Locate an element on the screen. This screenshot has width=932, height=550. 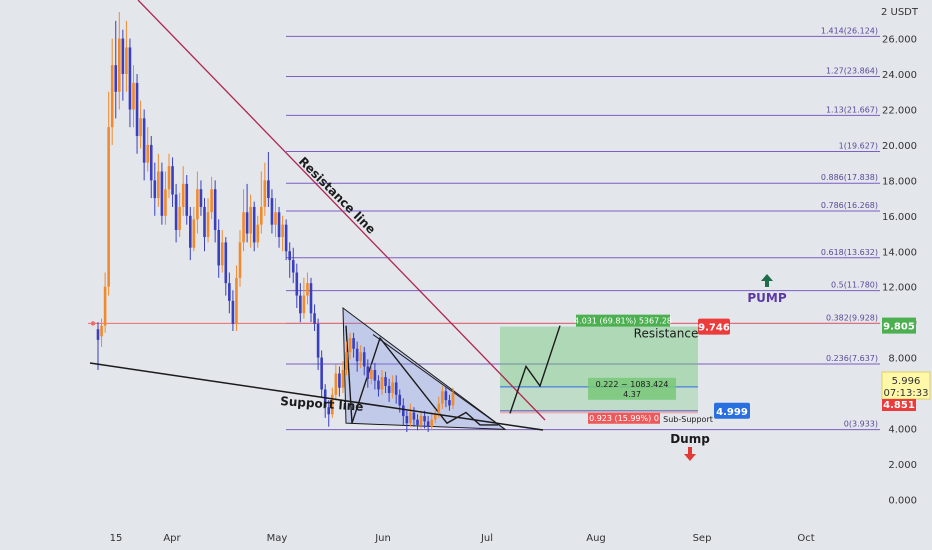
dump-label: Dump is located at coordinates (690, 439).